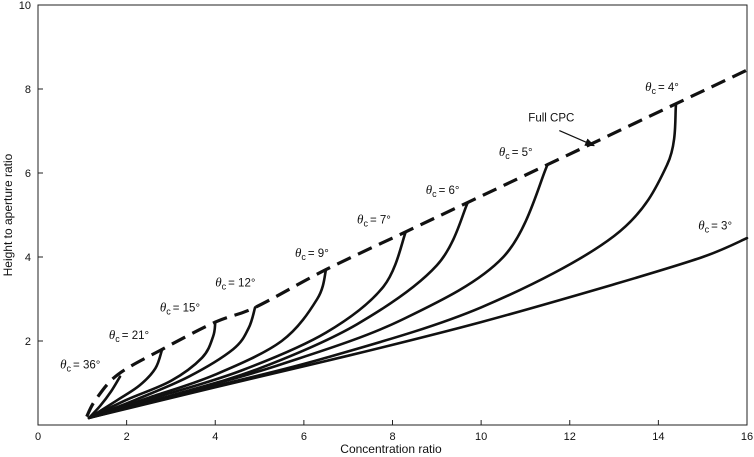  What do you see at coordinates (215, 437) in the screenshot?
I see `x-tick-label: 4` at bounding box center [215, 437].